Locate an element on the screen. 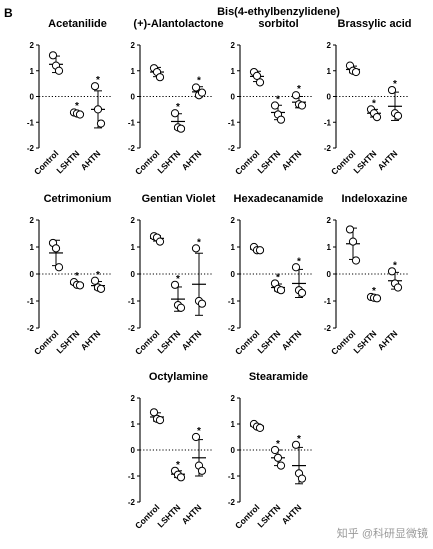  panel-letter: B is located at coordinates (8, 13).